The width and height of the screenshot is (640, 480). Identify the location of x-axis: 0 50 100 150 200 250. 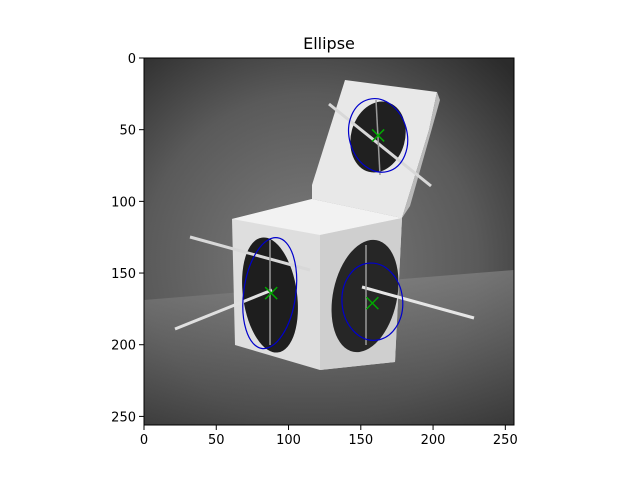
(329, 436).